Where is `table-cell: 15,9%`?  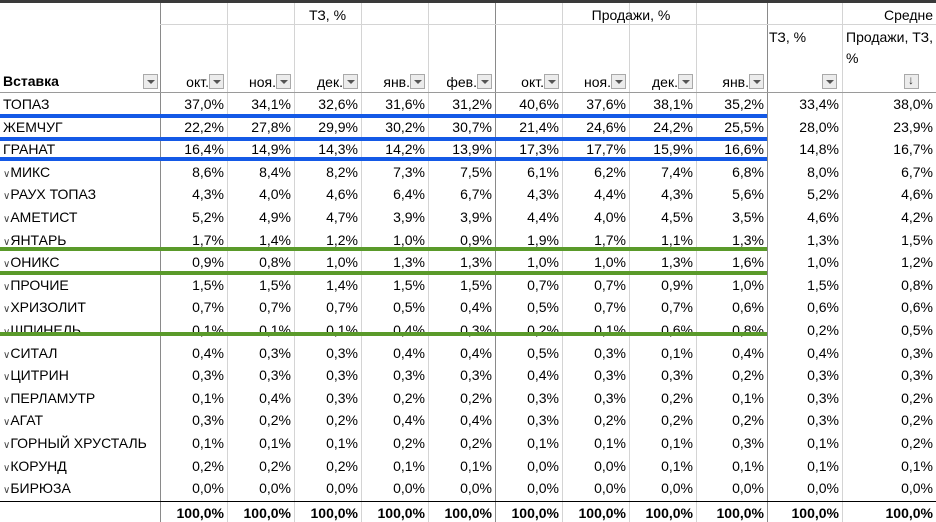 table-cell: 15,9% is located at coordinates (673, 149).